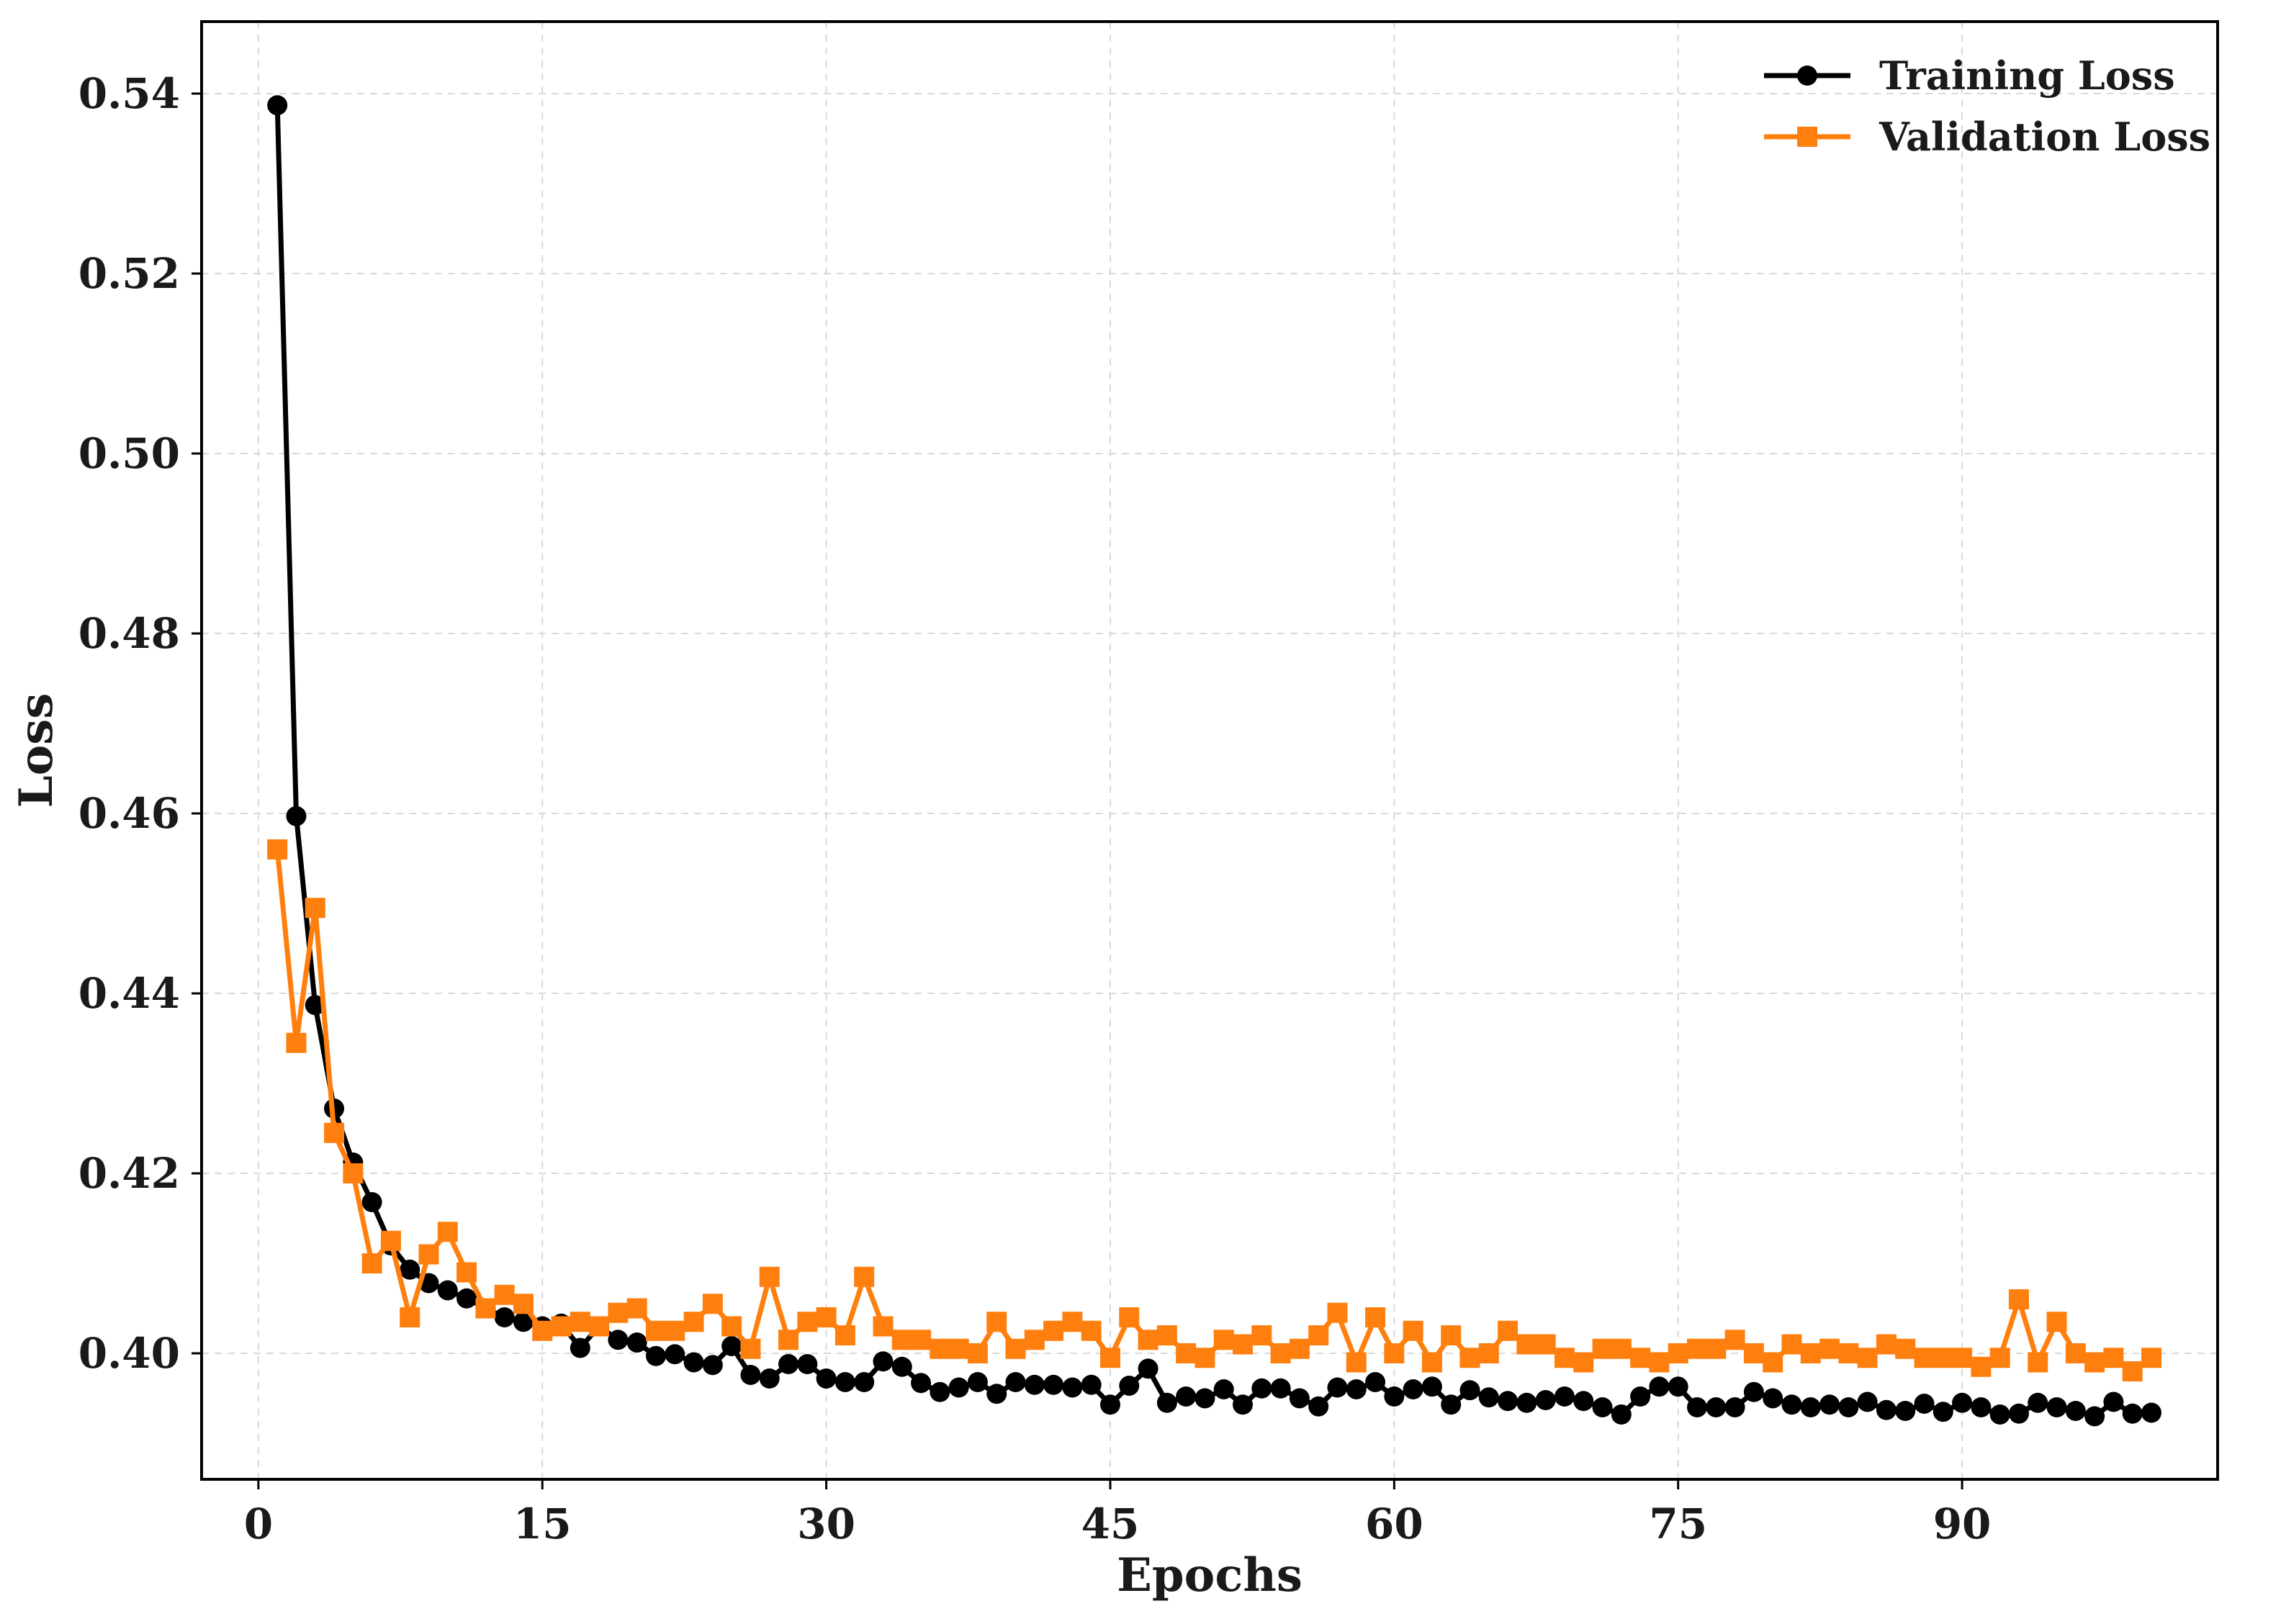  Describe the element at coordinates (826, 1523) in the screenshot. I see `x-tick-label: 30` at that location.